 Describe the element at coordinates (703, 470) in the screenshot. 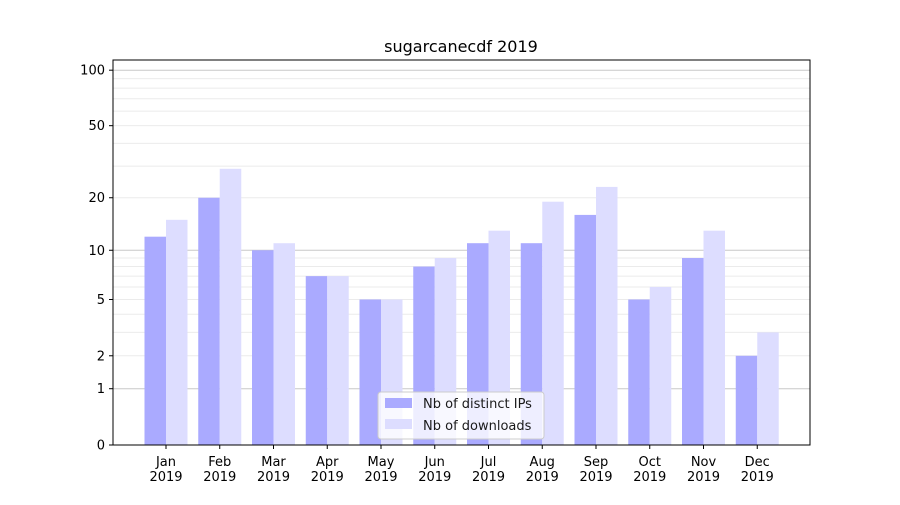

I see `x-tick-label: Nov 2019` at that location.